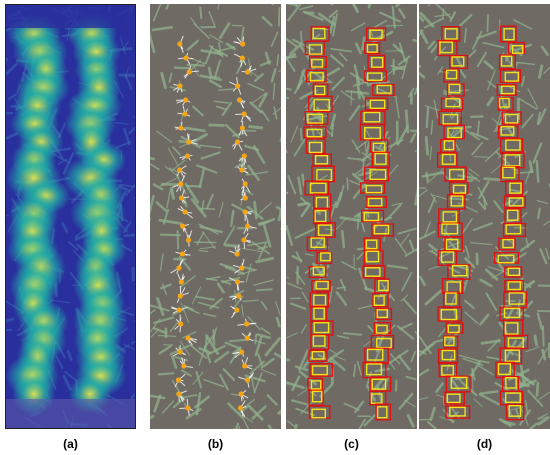  Describe the element at coordinates (351, 444) in the screenshot. I see `caption-c: (c)` at that location.